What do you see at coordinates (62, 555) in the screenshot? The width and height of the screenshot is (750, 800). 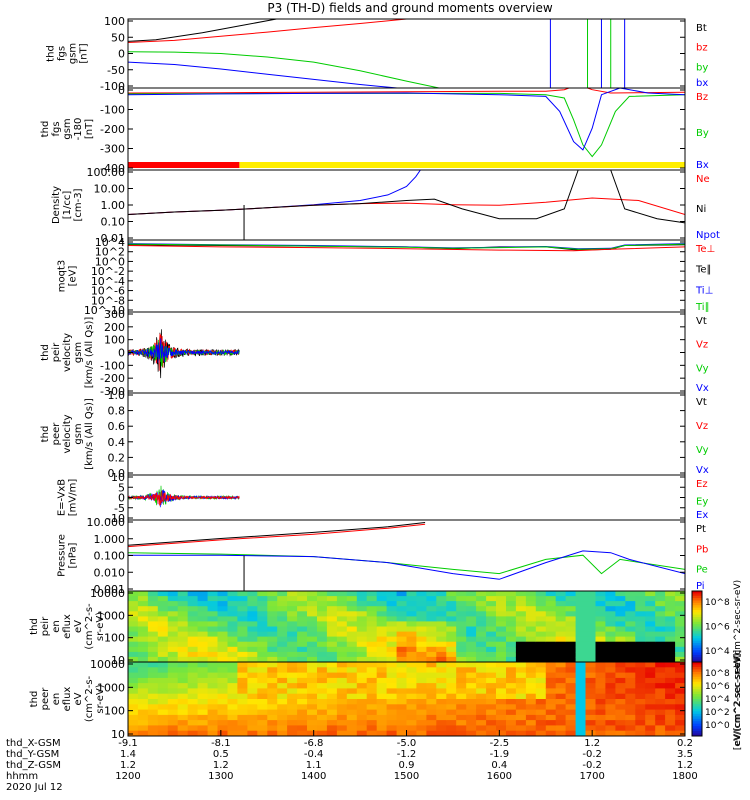 I see `y-axis-label: Pressure` at bounding box center [62, 555].